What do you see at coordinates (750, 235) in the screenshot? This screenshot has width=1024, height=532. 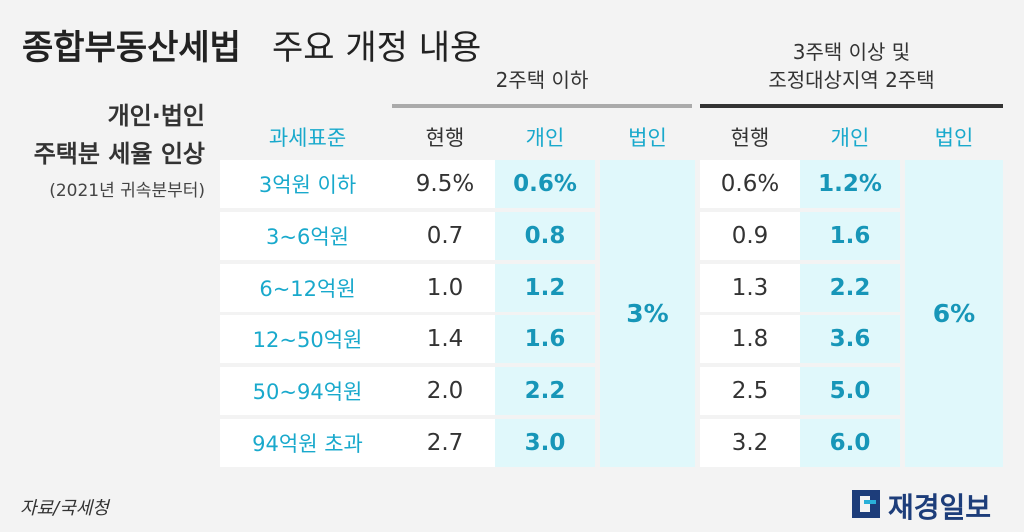 I see `rate-cell: 0.9` at bounding box center [750, 235].